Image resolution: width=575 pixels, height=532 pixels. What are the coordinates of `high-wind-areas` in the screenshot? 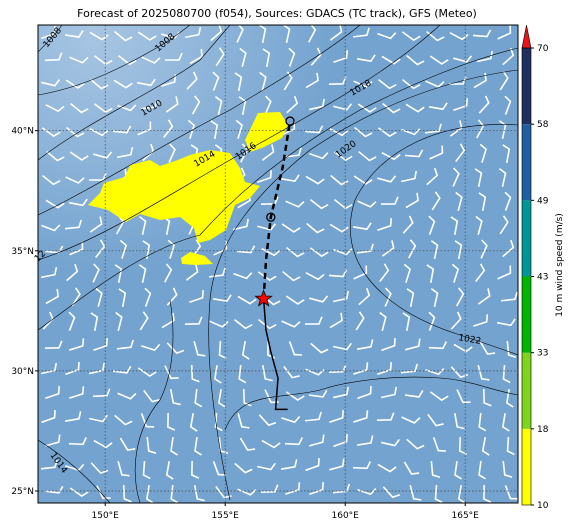 It's located at (188, 188).